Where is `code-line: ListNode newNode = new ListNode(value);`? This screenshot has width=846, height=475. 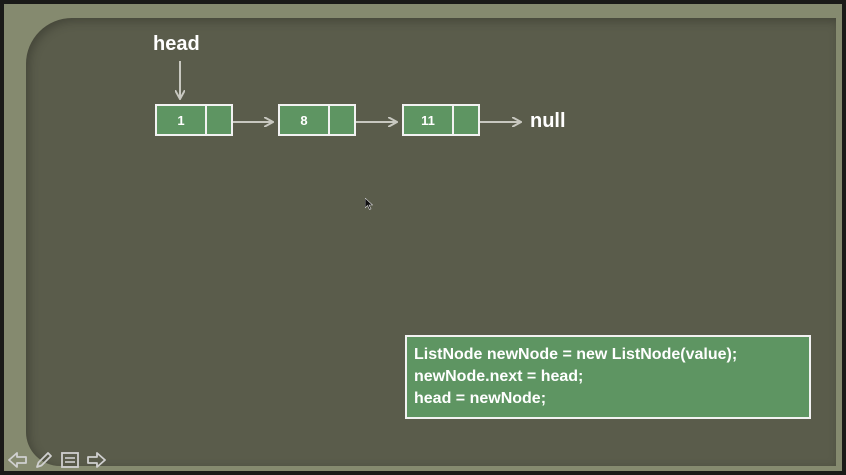
code-line: ListNode newNode = new ListNode(value); is located at coordinates (576, 354).